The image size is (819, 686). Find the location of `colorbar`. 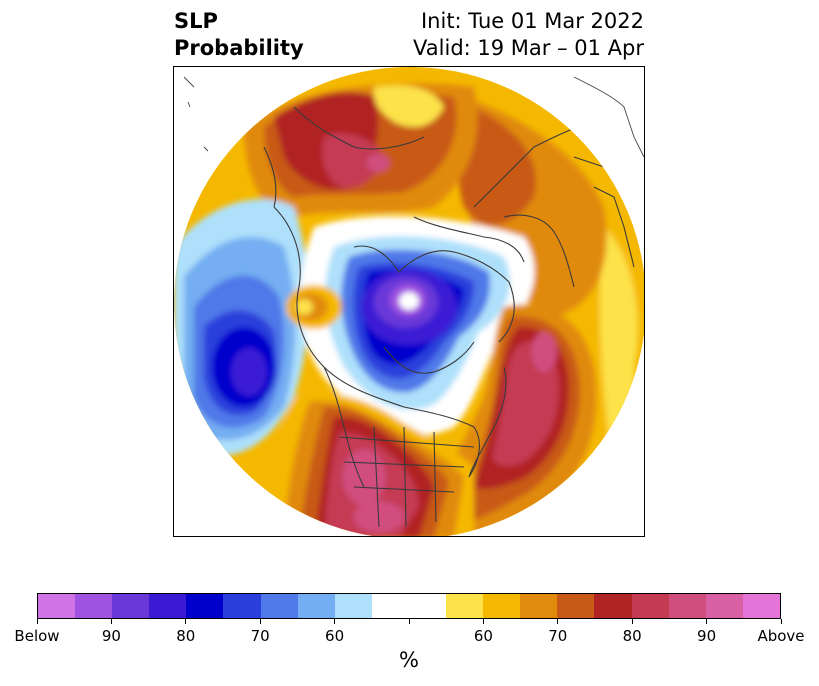

colorbar is located at coordinates (409, 606).